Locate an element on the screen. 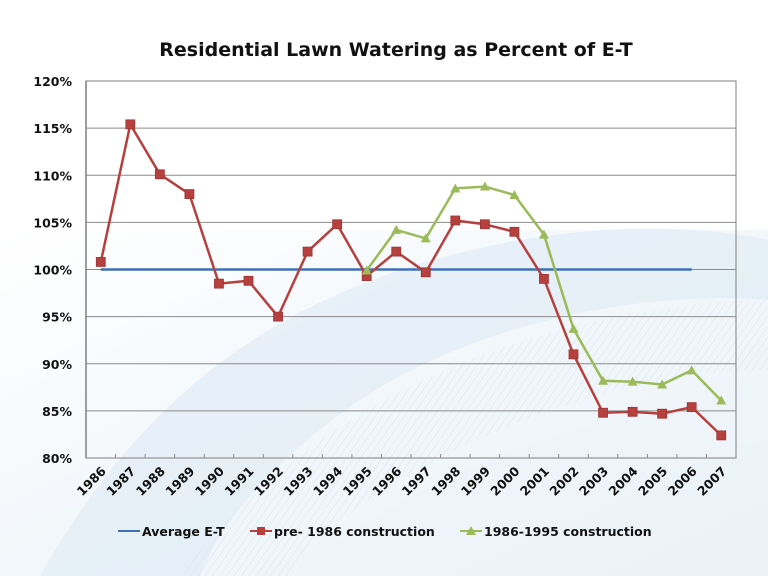  legend-label-1986-1995: 1986-1995 construction is located at coordinates (568, 531).